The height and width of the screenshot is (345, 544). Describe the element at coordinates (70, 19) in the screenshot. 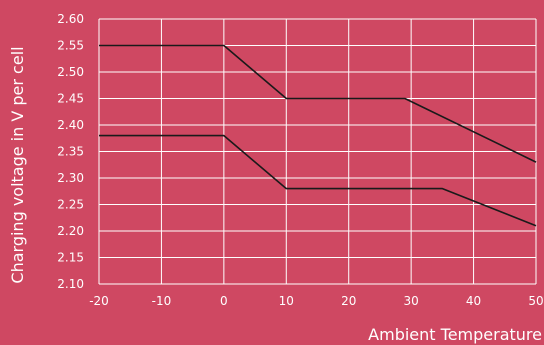

I see `y-tick-label: 2.60` at that location.